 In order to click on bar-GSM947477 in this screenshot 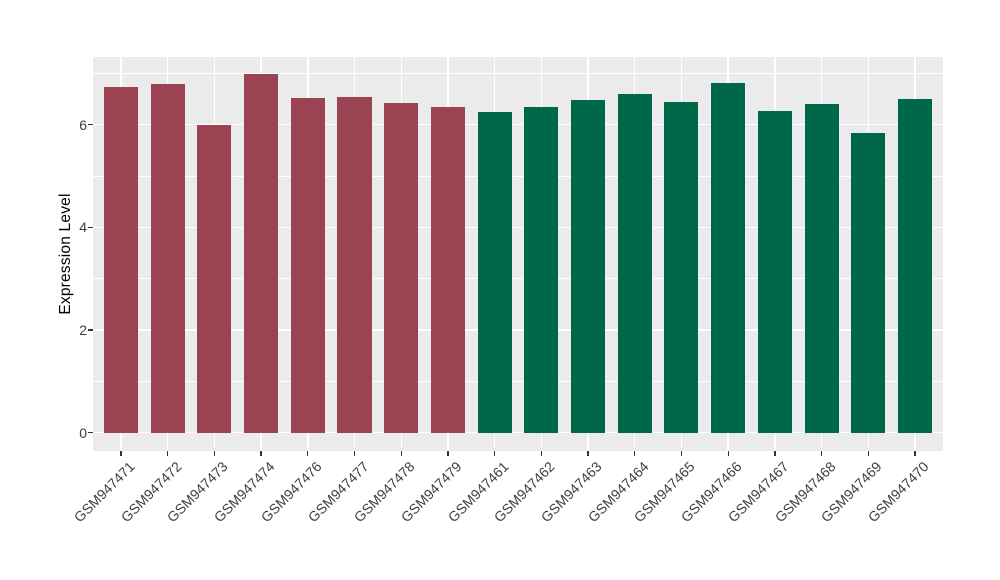, I will do `click(354, 265)`.